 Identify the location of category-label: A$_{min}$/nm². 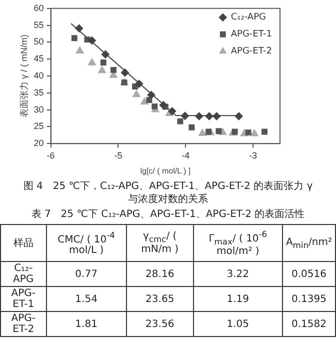
(309, 243).